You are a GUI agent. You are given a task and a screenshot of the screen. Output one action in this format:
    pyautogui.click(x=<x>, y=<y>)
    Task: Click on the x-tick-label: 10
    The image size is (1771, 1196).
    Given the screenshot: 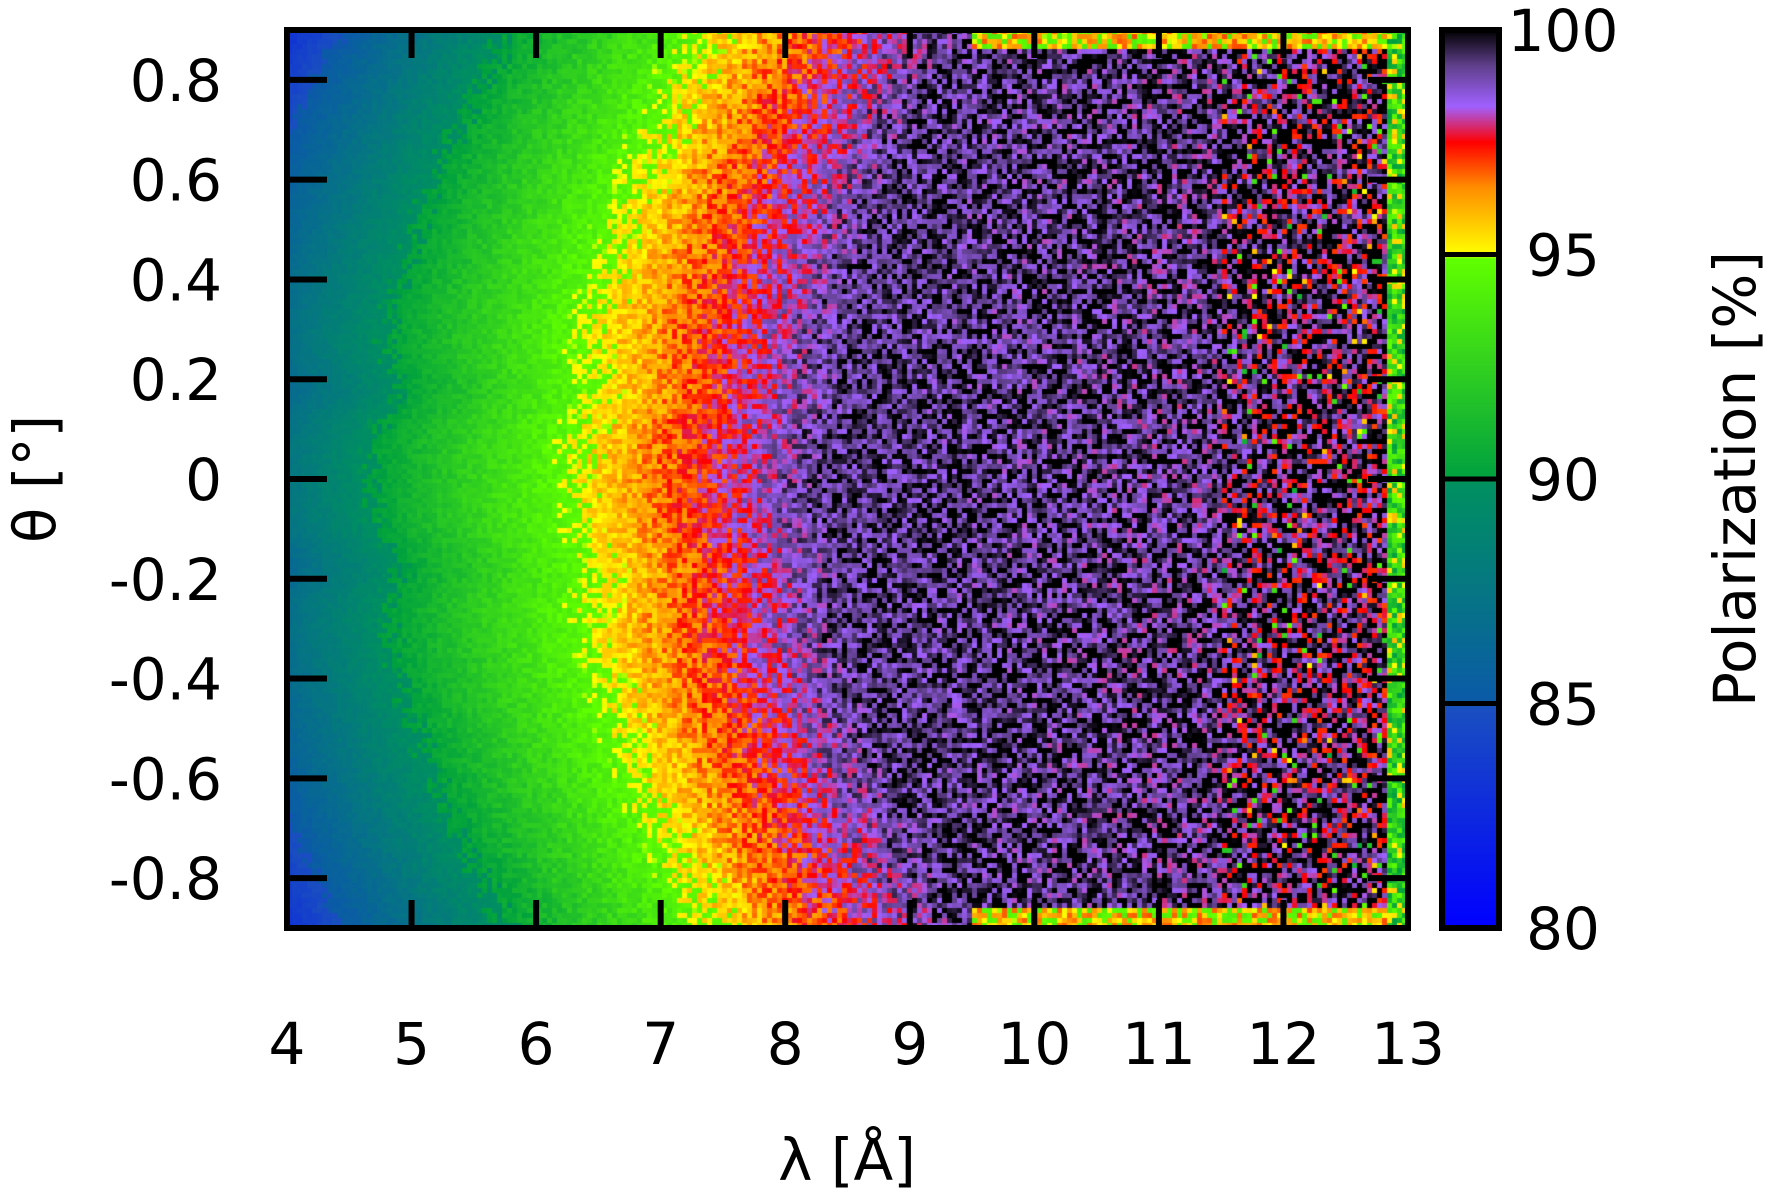 What is the action you would take?
    pyautogui.click(x=1034, y=1044)
    